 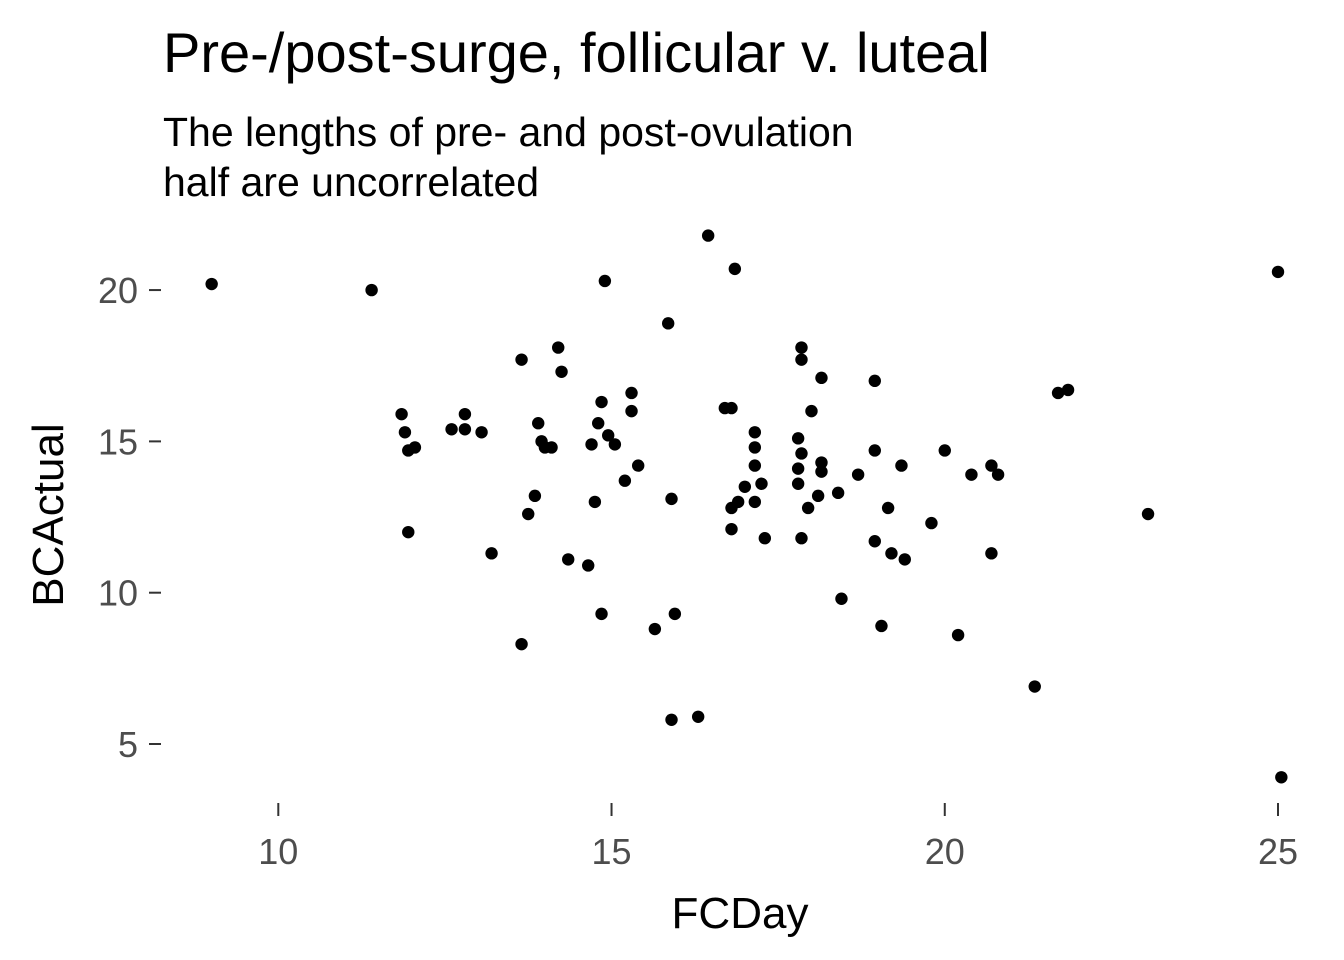 What do you see at coordinates (1278, 851) in the screenshot?
I see `x-tick-label: 25` at bounding box center [1278, 851].